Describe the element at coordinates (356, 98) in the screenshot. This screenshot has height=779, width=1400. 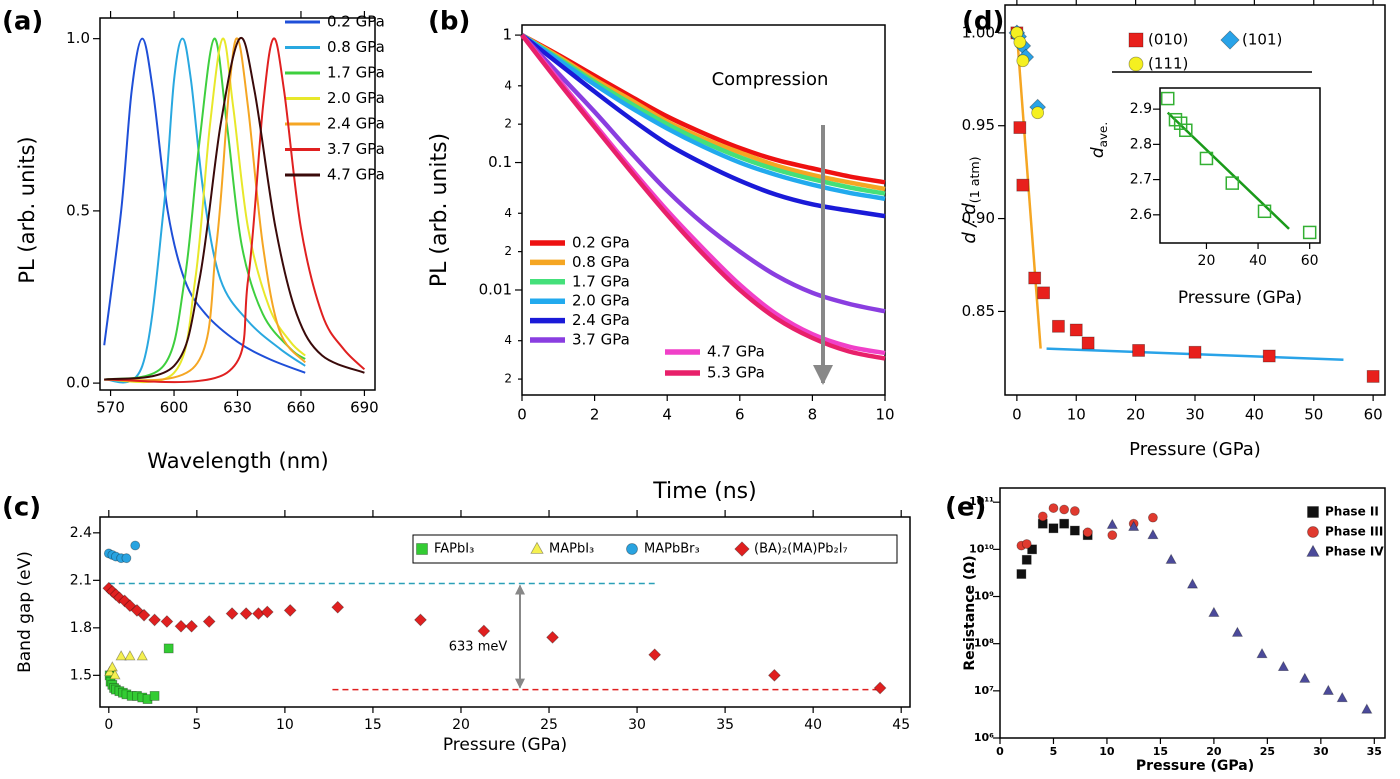
I see `legend-label: 2.0 GPa` at that location.